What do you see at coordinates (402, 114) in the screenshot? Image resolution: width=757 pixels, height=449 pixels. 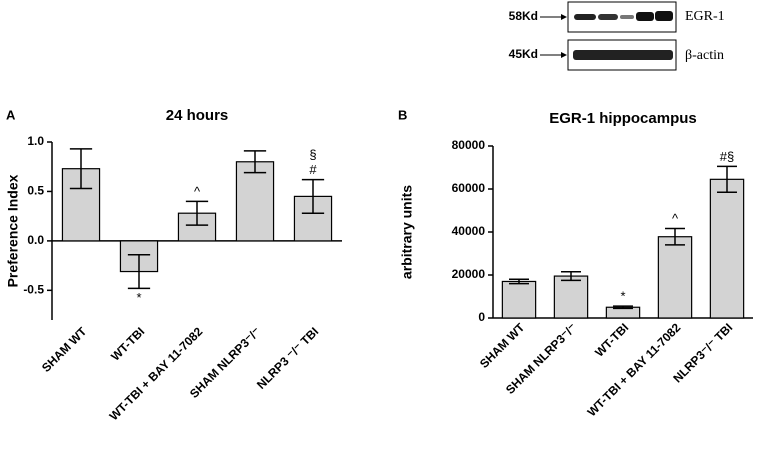 I see `panel-label: B` at bounding box center [402, 114].